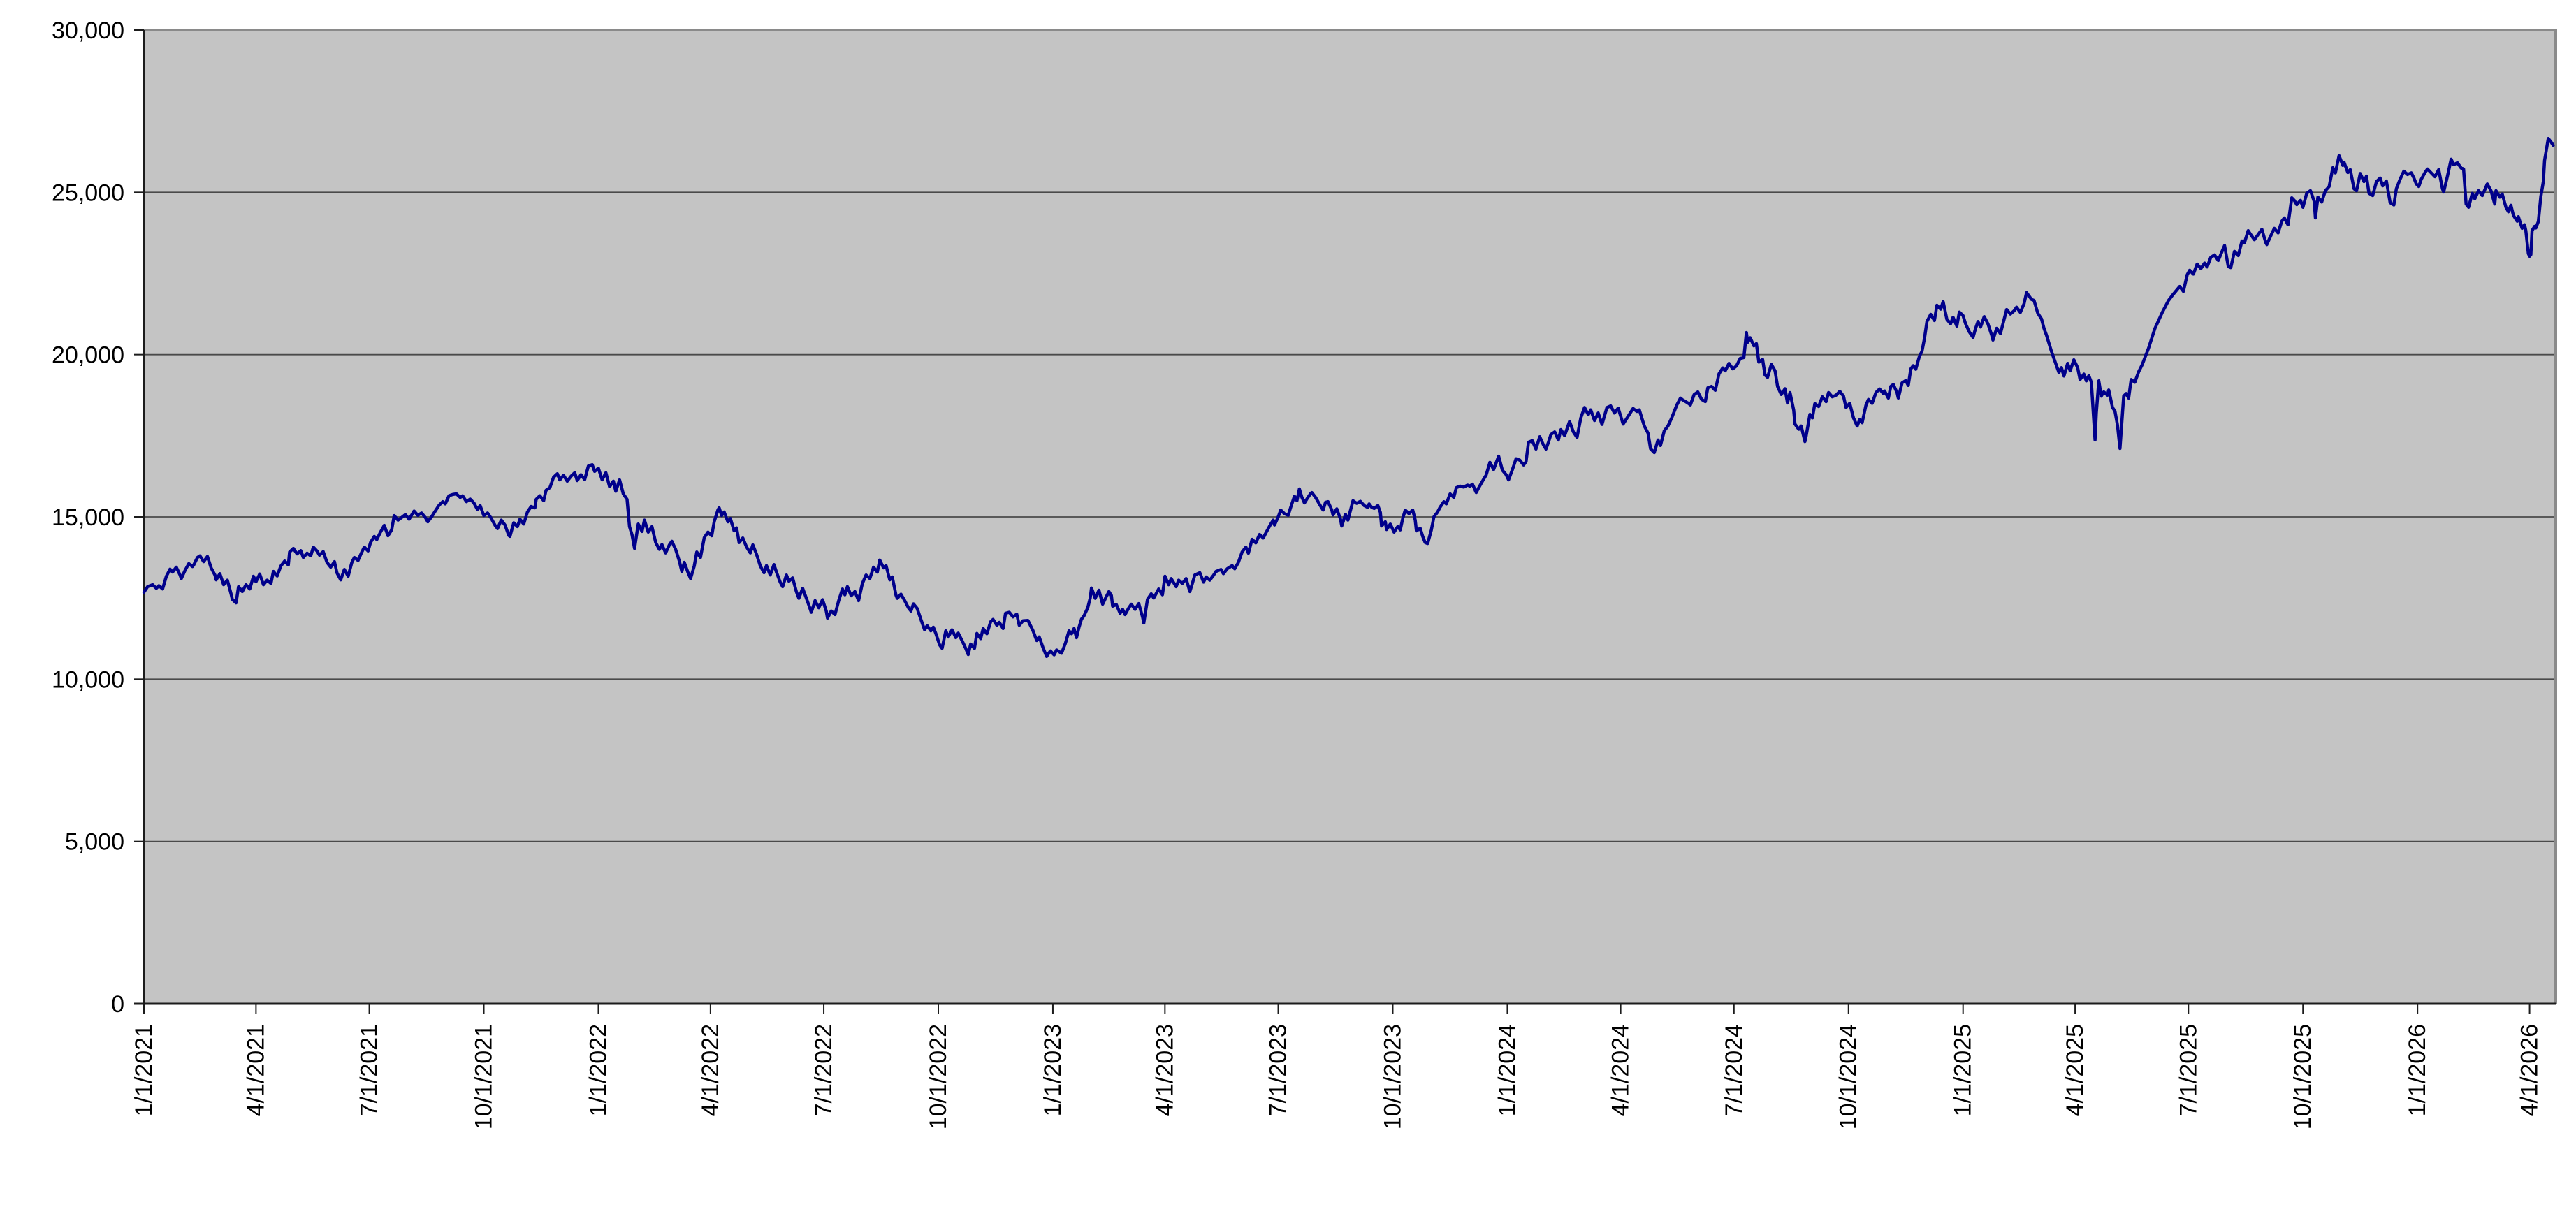  What do you see at coordinates (598, 1070) in the screenshot?
I see `x-tick-label: 1/1/2022` at bounding box center [598, 1070].